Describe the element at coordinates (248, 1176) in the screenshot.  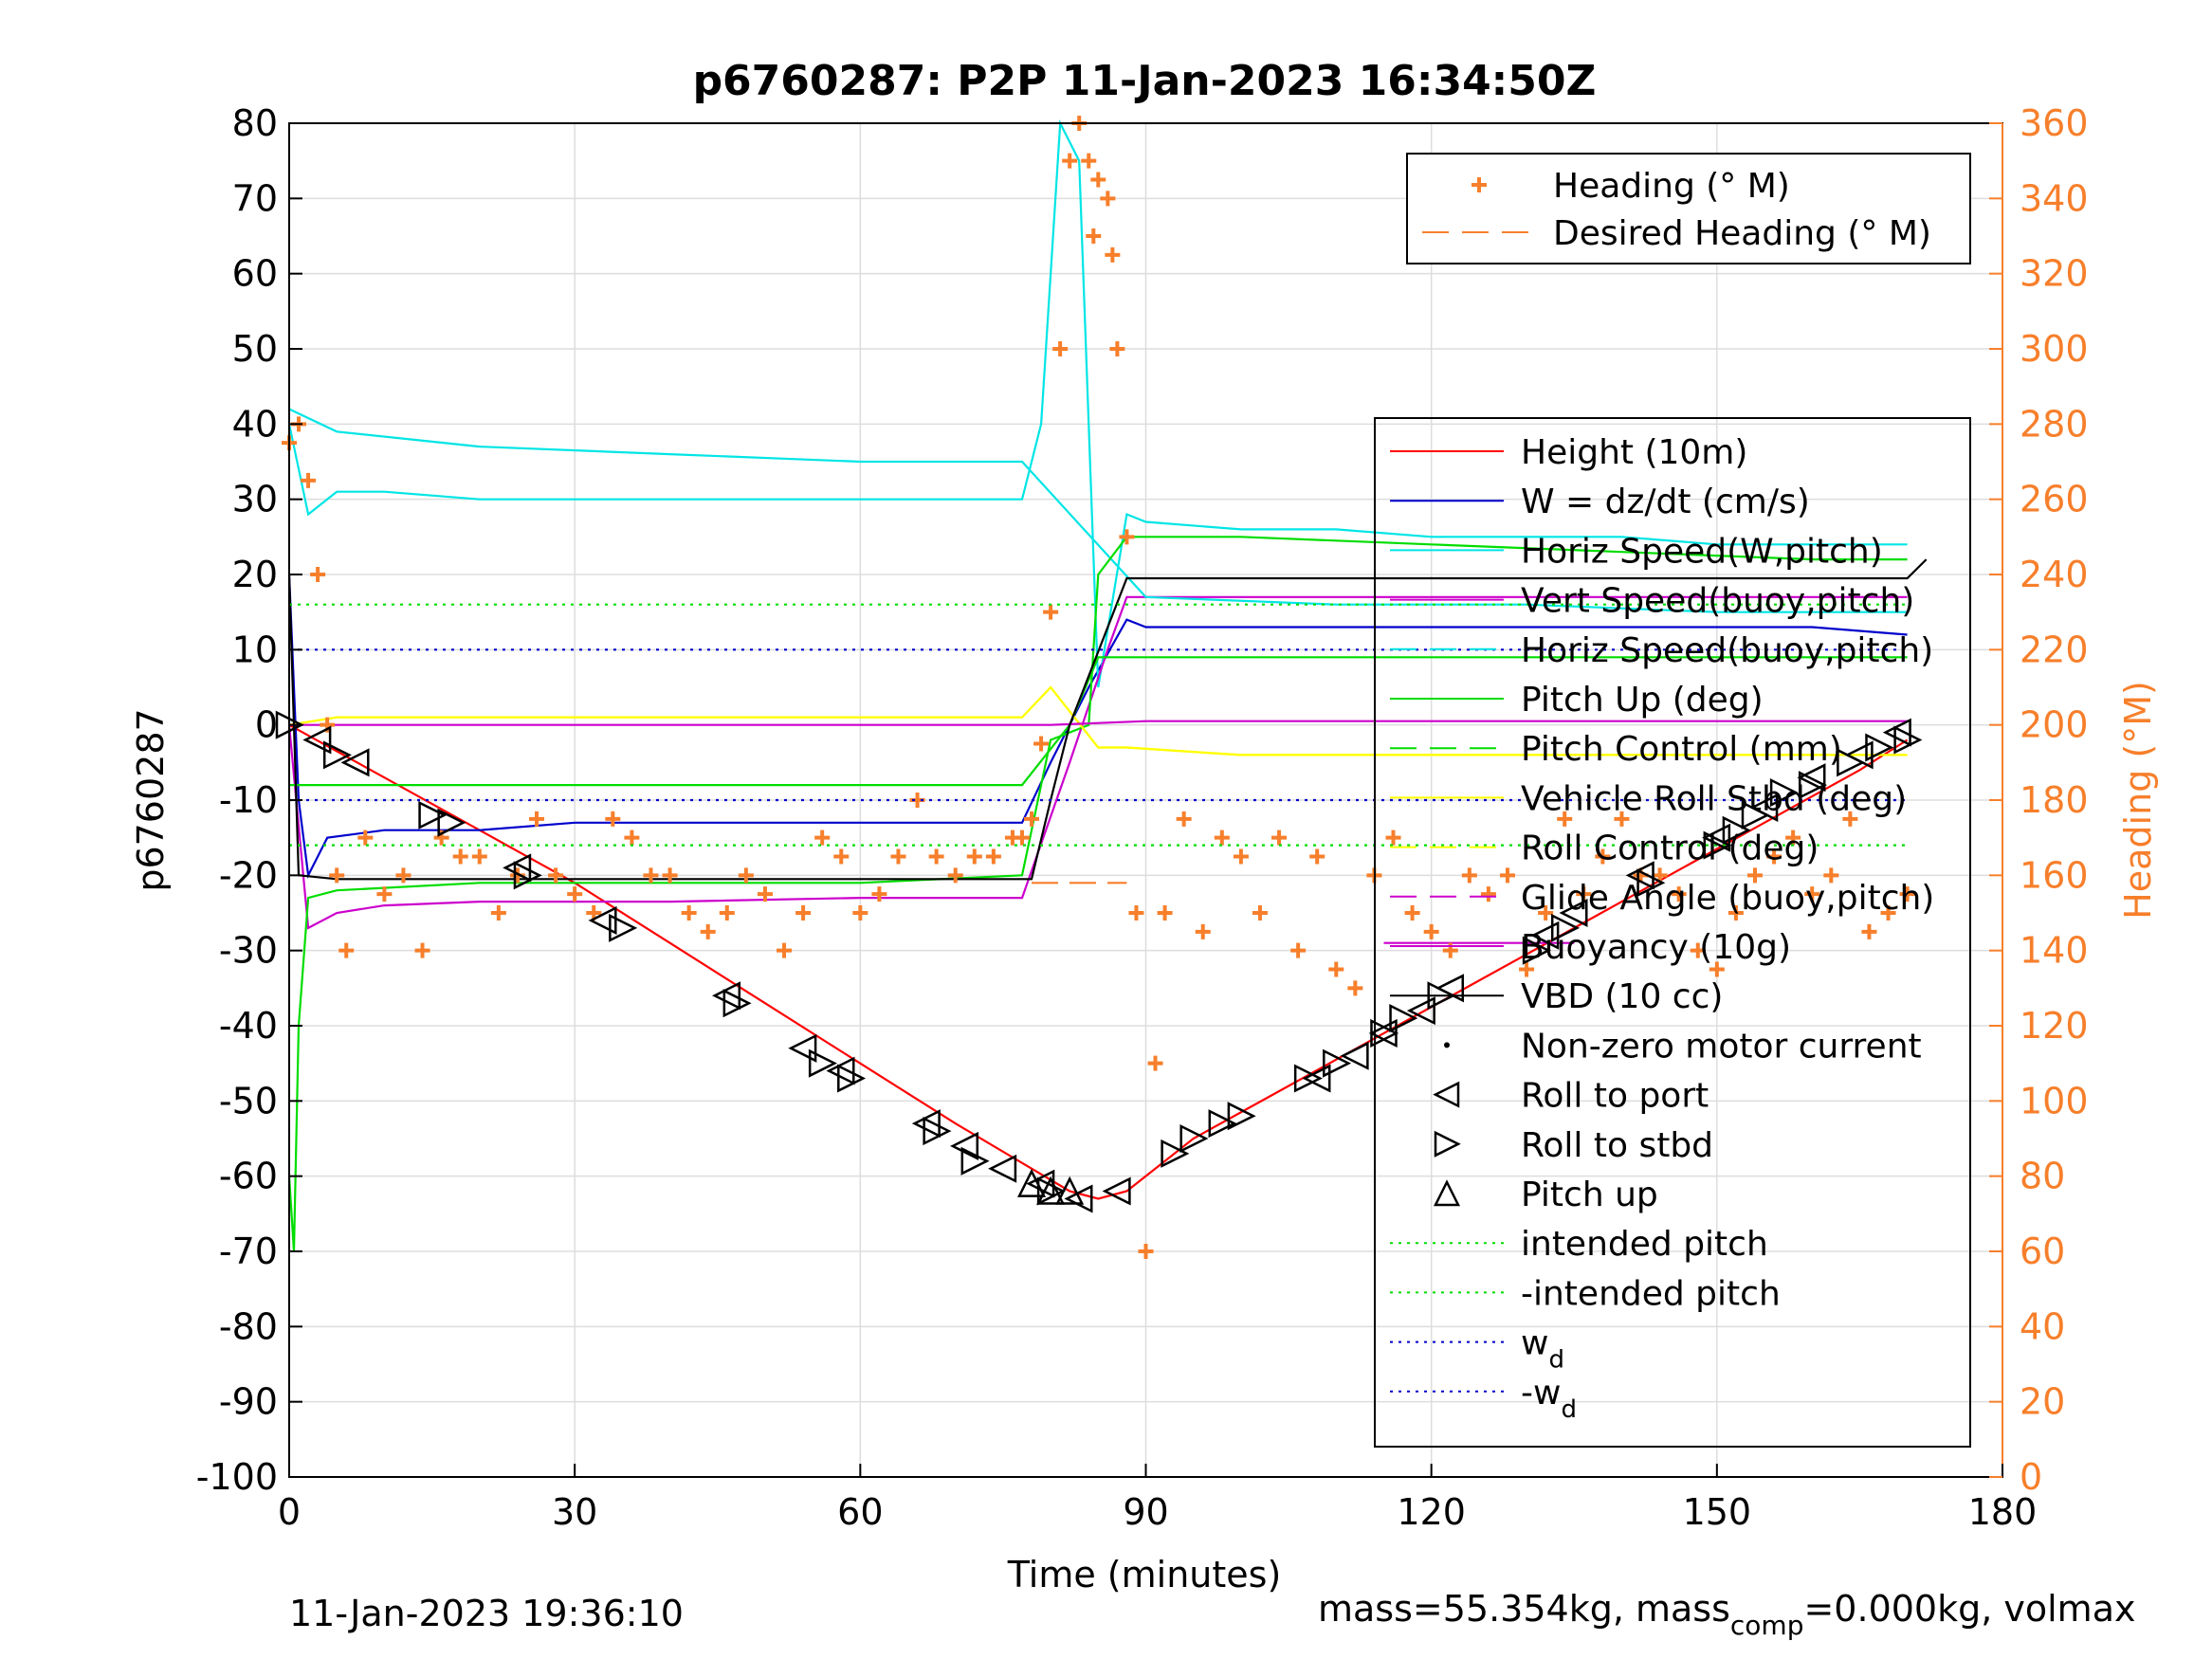
I see `left-tick-label: -60` at that location.